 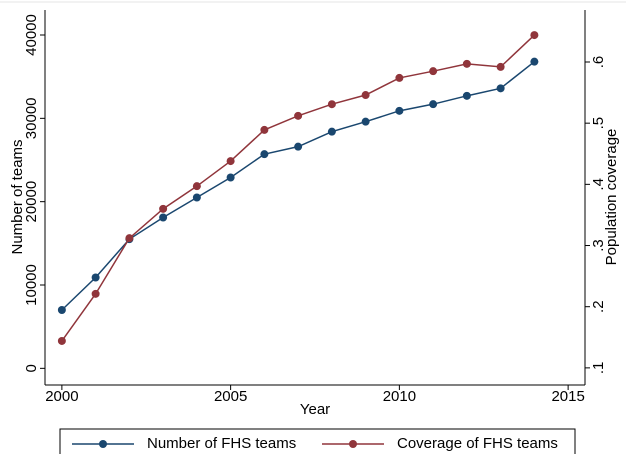 What do you see at coordinates (611, 197) in the screenshot?
I see `y2-axis-label: Population coverage` at bounding box center [611, 197].